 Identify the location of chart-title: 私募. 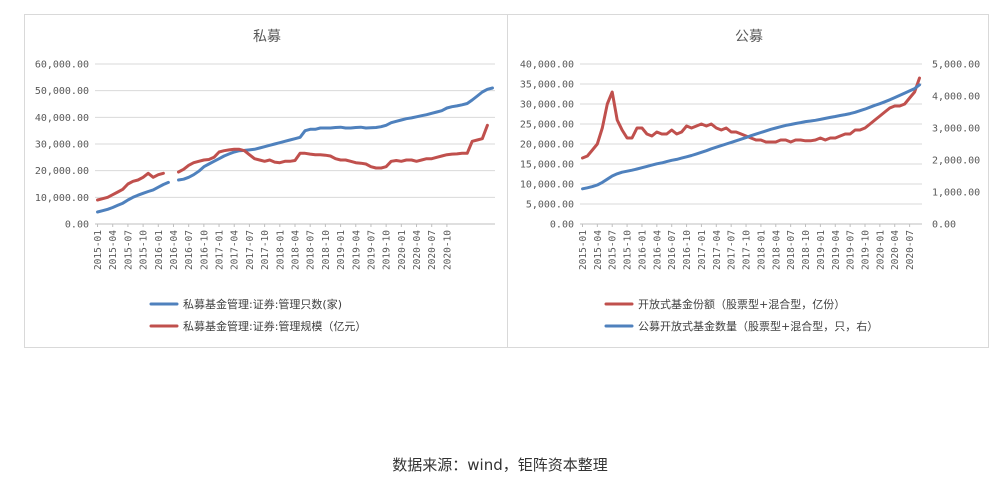
(267, 37).